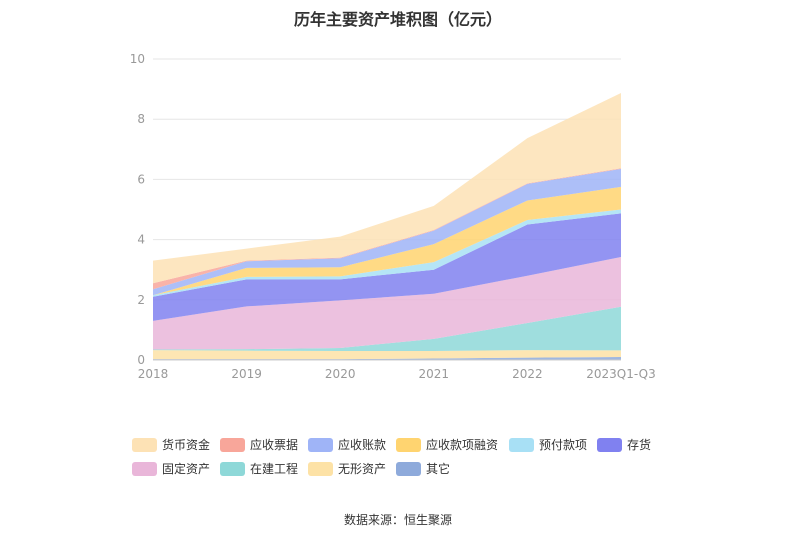 This screenshot has width=796, height=540. What do you see at coordinates (153, 374) in the screenshot?
I see `x-tick-label: 2018` at bounding box center [153, 374].